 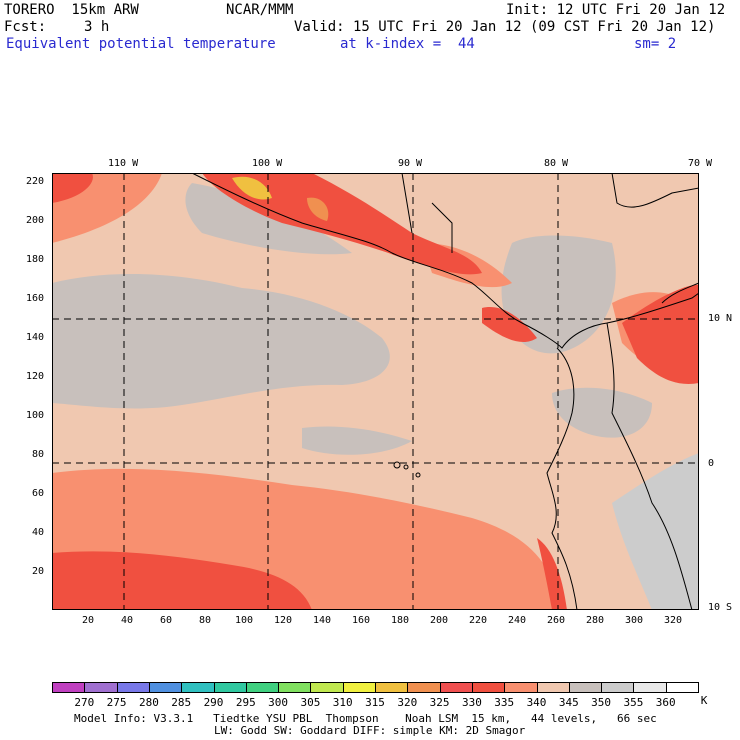 I want to click on coastline-caribbean-islands, so click(x=655, y=190).